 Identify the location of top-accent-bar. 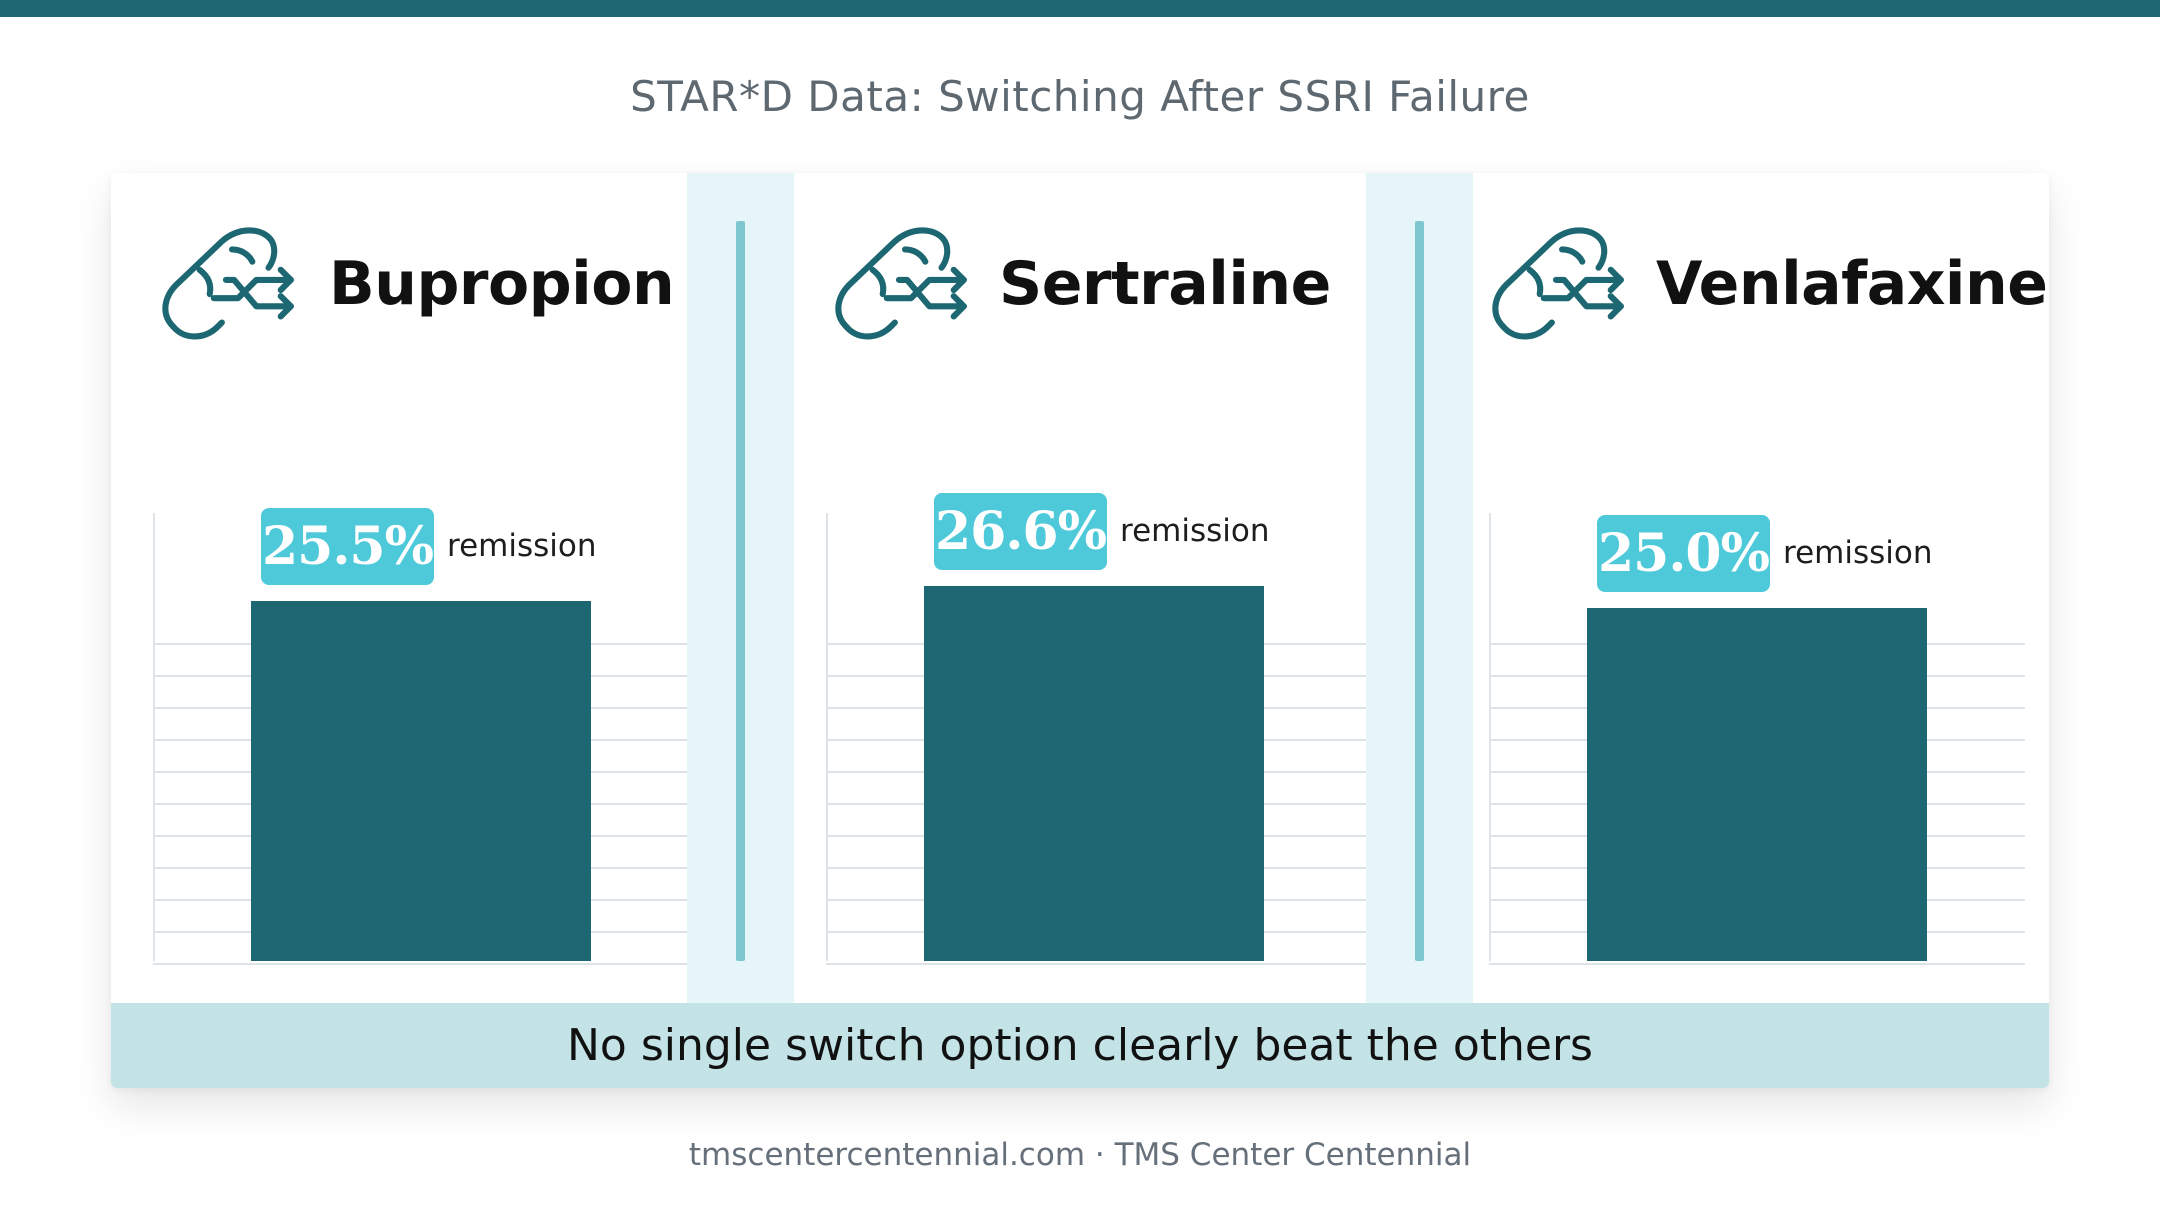
(1080, 8).